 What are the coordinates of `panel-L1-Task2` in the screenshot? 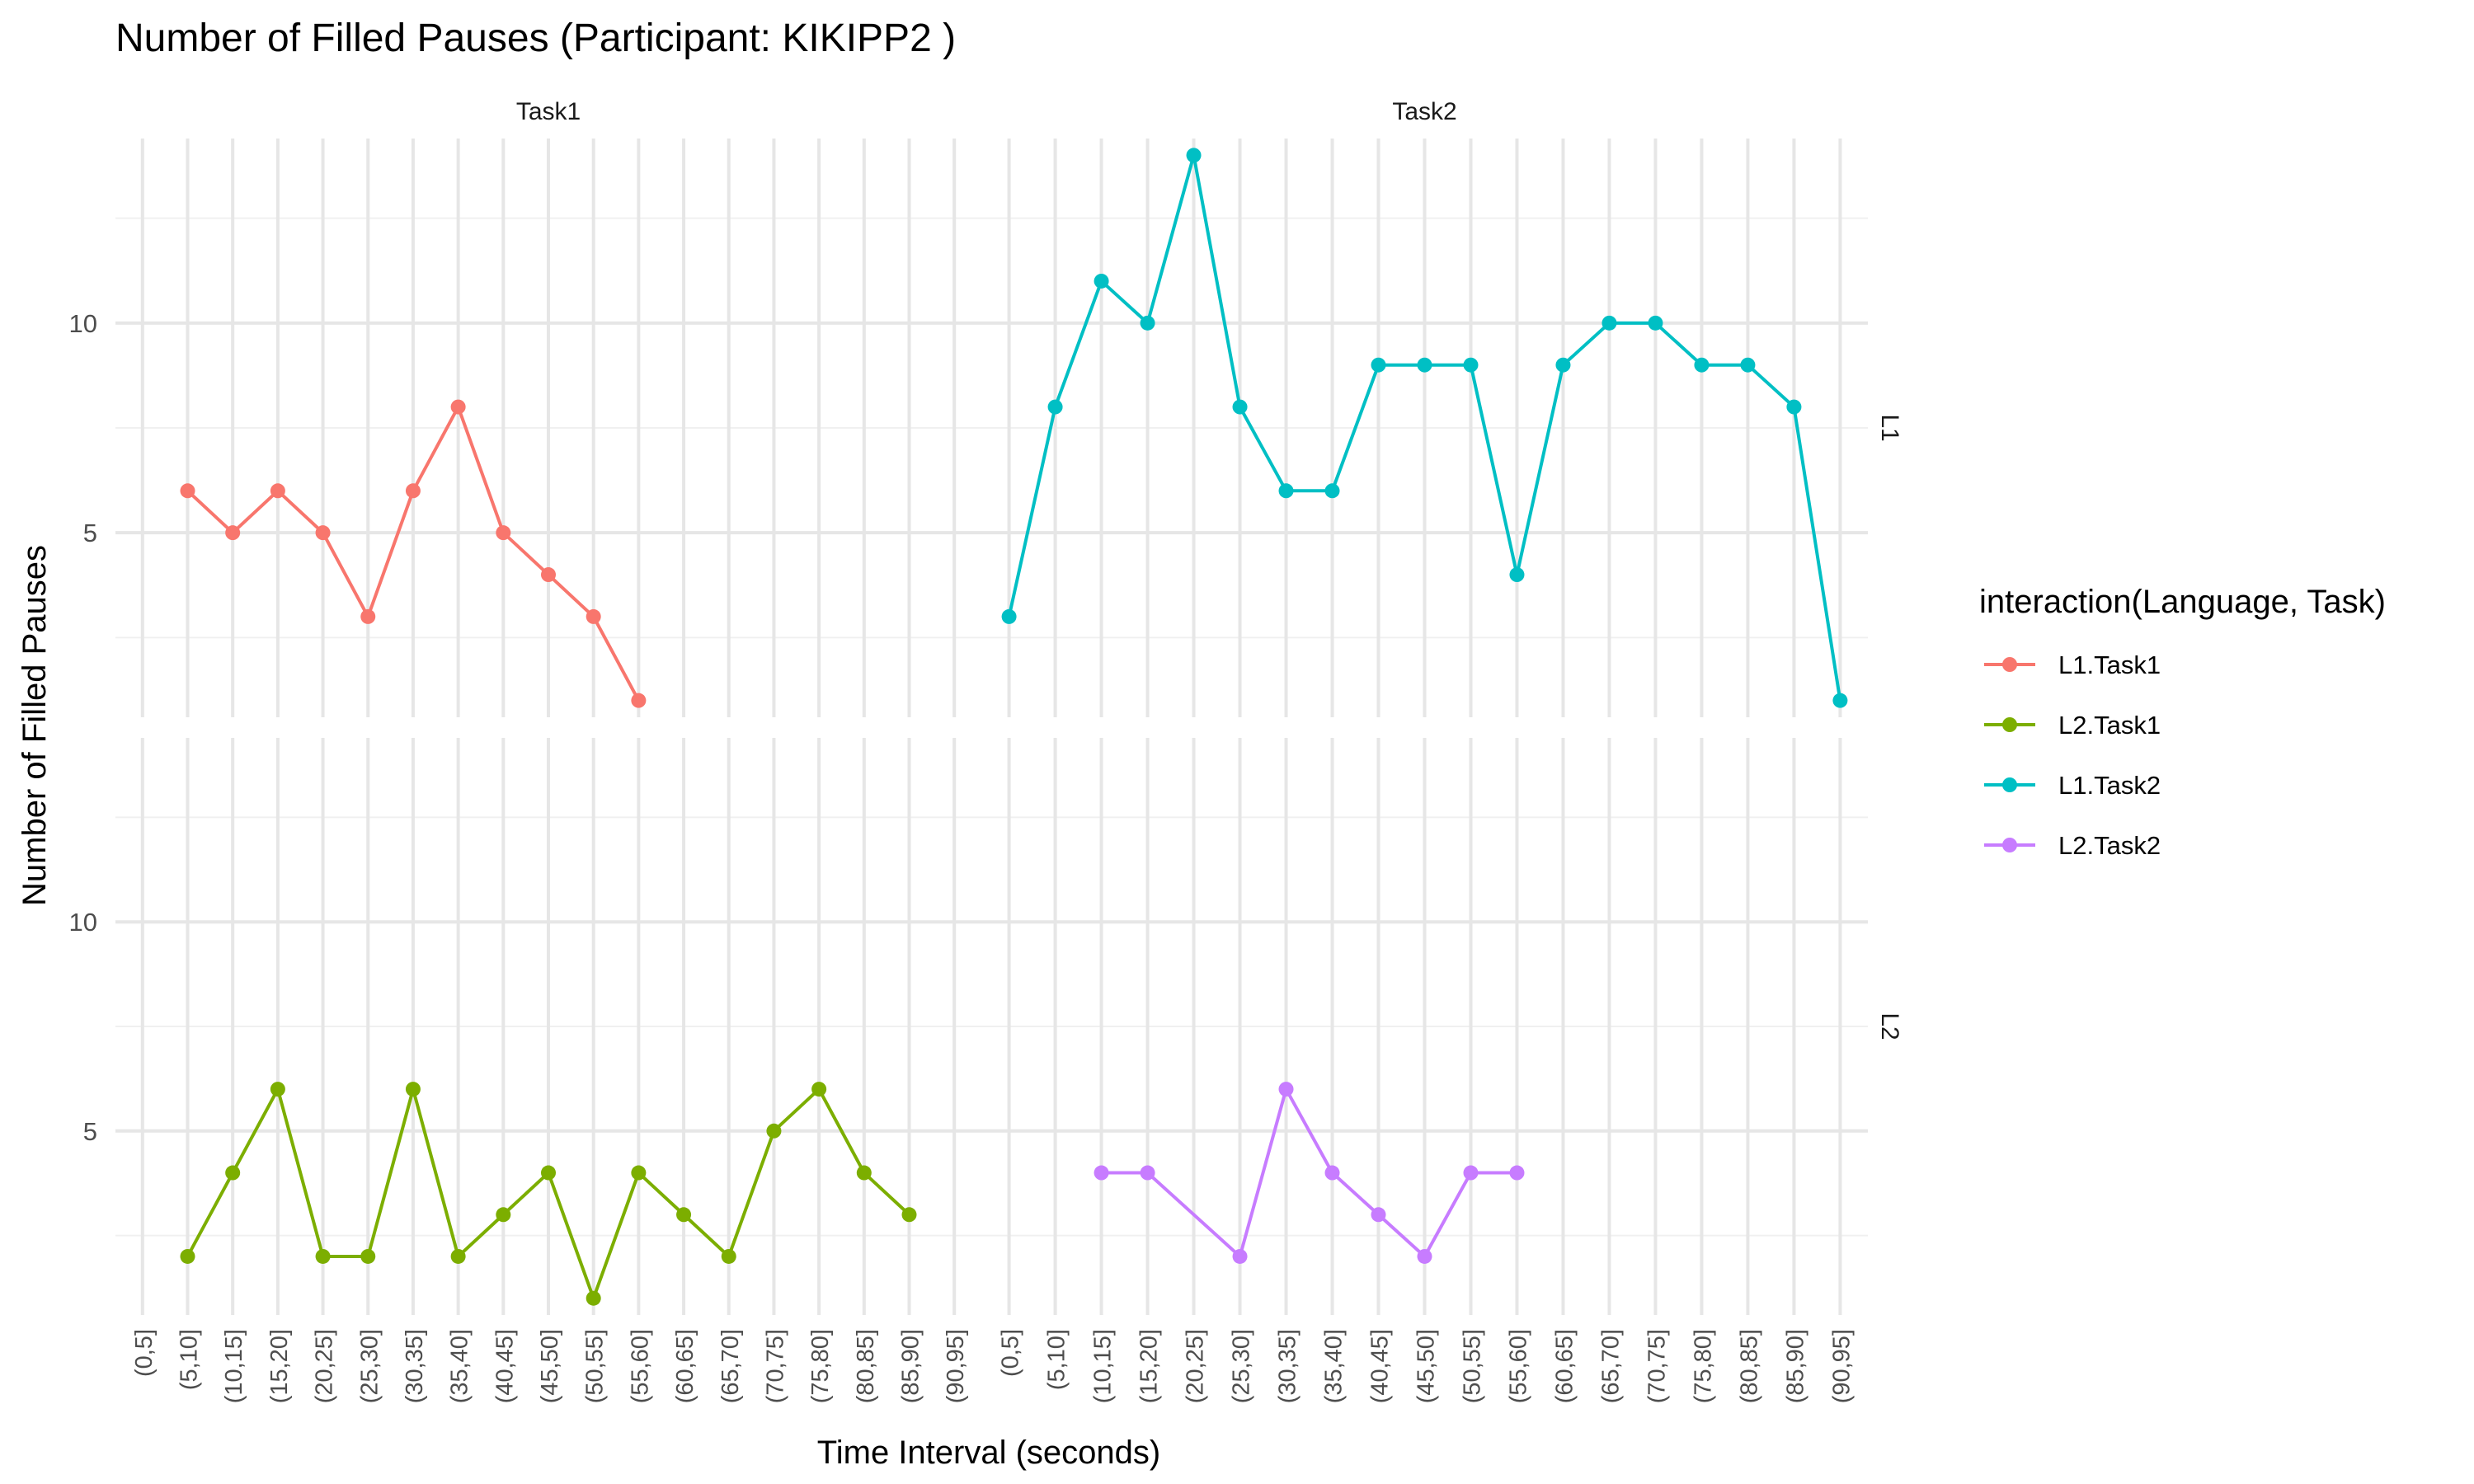 It's located at (1424, 428).